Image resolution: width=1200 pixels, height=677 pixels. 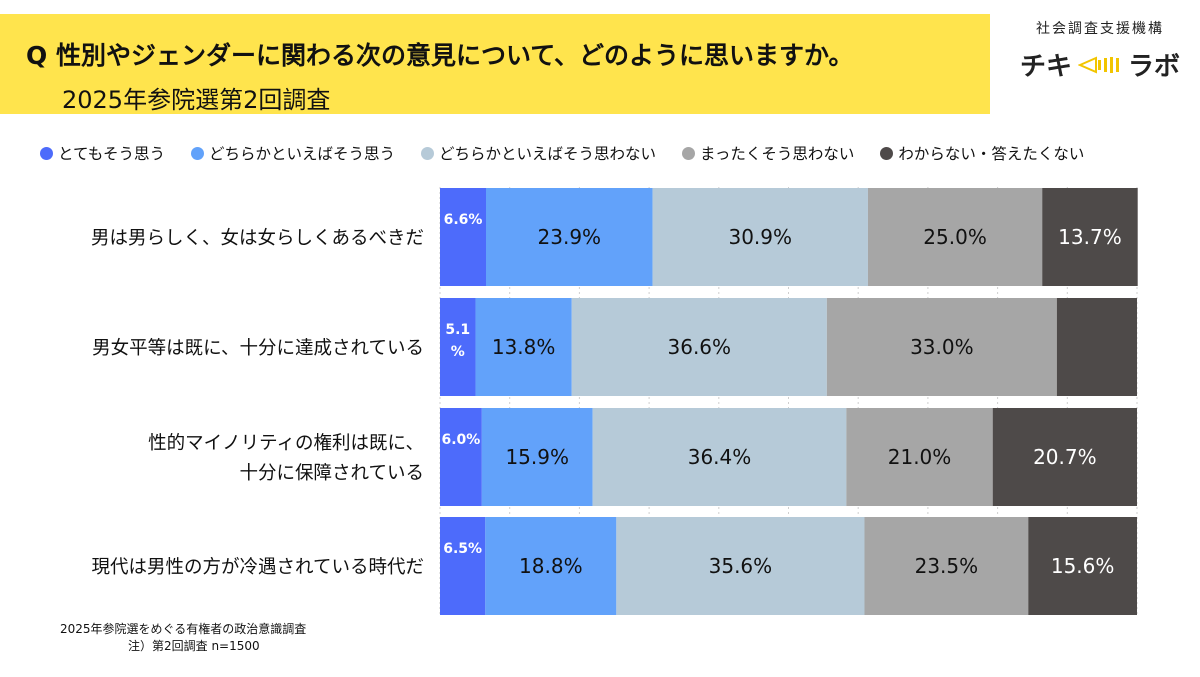 I want to click on legend-item: どちらかといえばそう思う, so click(x=292, y=153).